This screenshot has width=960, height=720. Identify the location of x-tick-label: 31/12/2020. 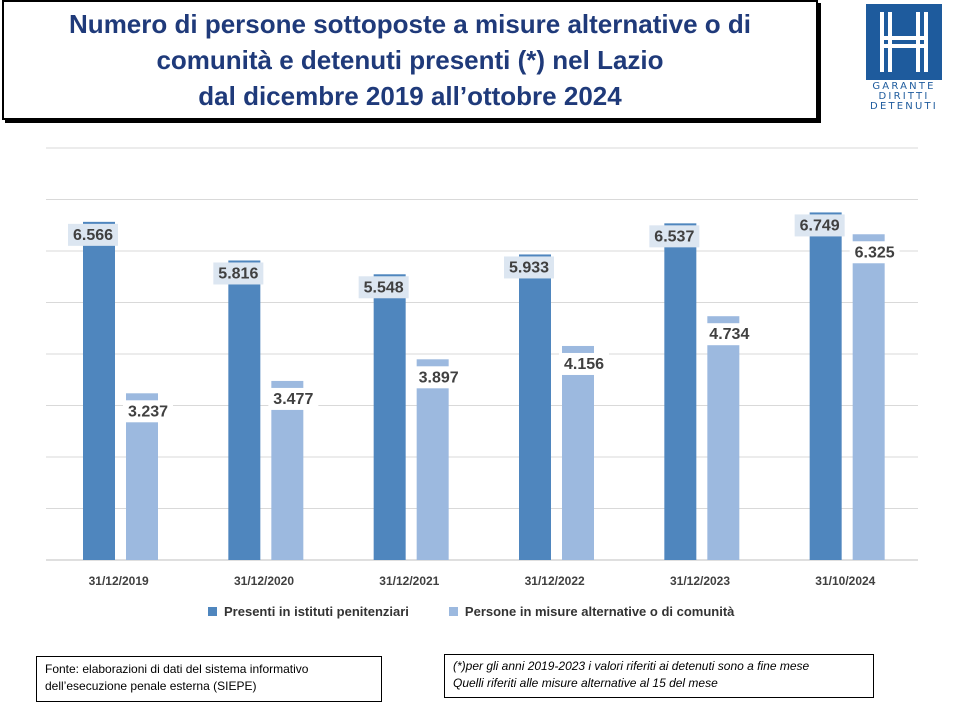
(264, 581).